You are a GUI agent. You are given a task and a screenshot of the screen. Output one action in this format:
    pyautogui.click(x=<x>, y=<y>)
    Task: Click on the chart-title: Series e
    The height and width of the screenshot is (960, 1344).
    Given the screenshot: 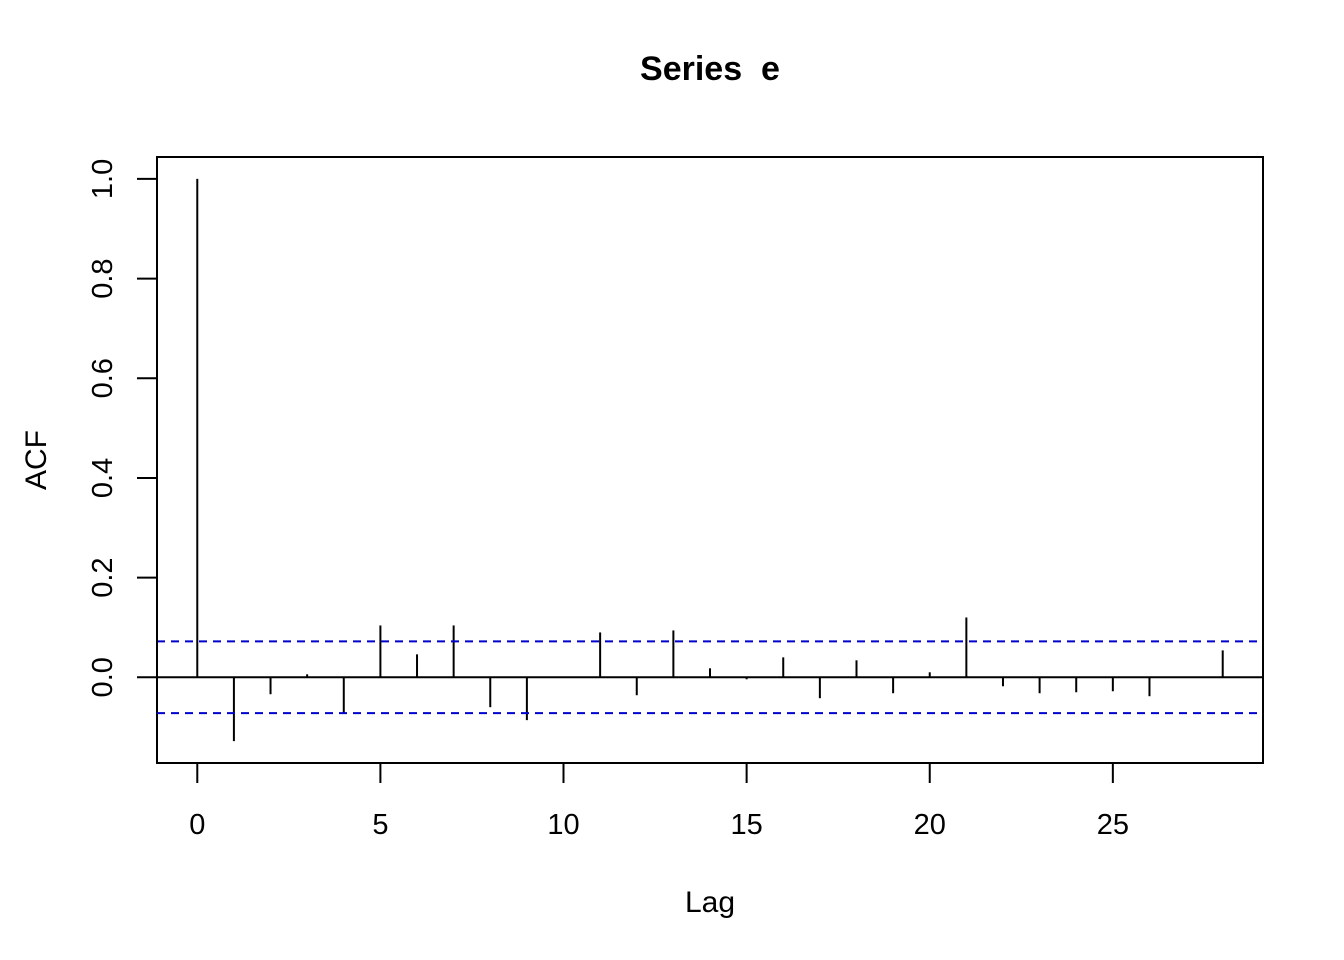 What is the action you would take?
    pyautogui.click(x=710, y=69)
    